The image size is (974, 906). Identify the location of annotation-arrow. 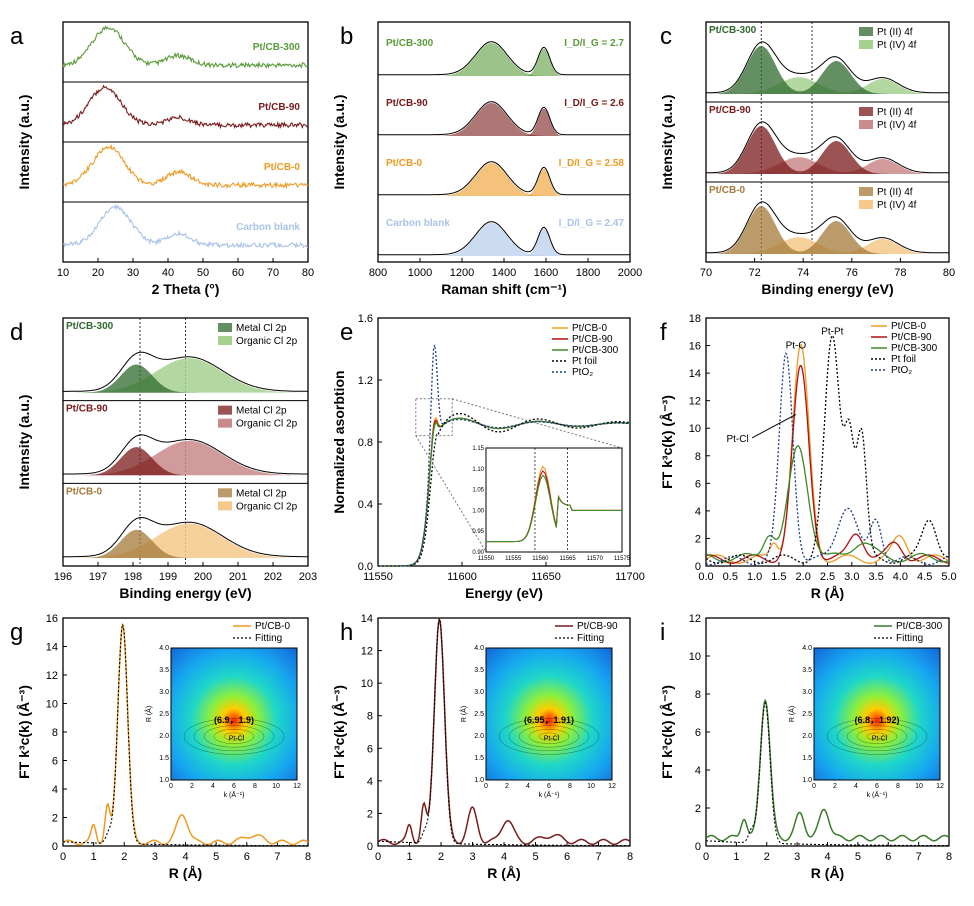
(774, 426).